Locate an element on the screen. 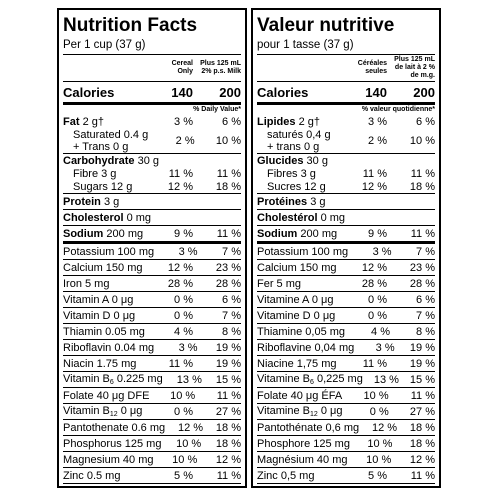  nutrient-amount: 0,225 mg is located at coordinates (339, 379).